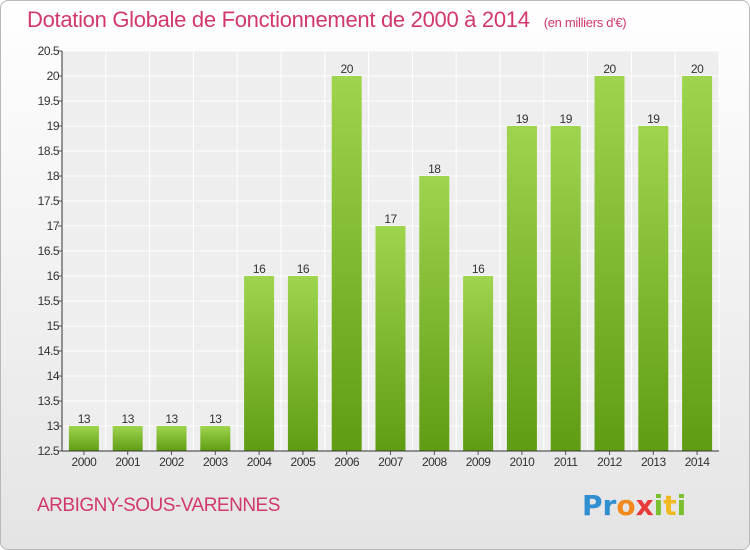 The height and width of the screenshot is (550, 750). What do you see at coordinates (53, 326) in the screenshot?
I see `y-tick-label: 15` at bounding box center [53, 326].